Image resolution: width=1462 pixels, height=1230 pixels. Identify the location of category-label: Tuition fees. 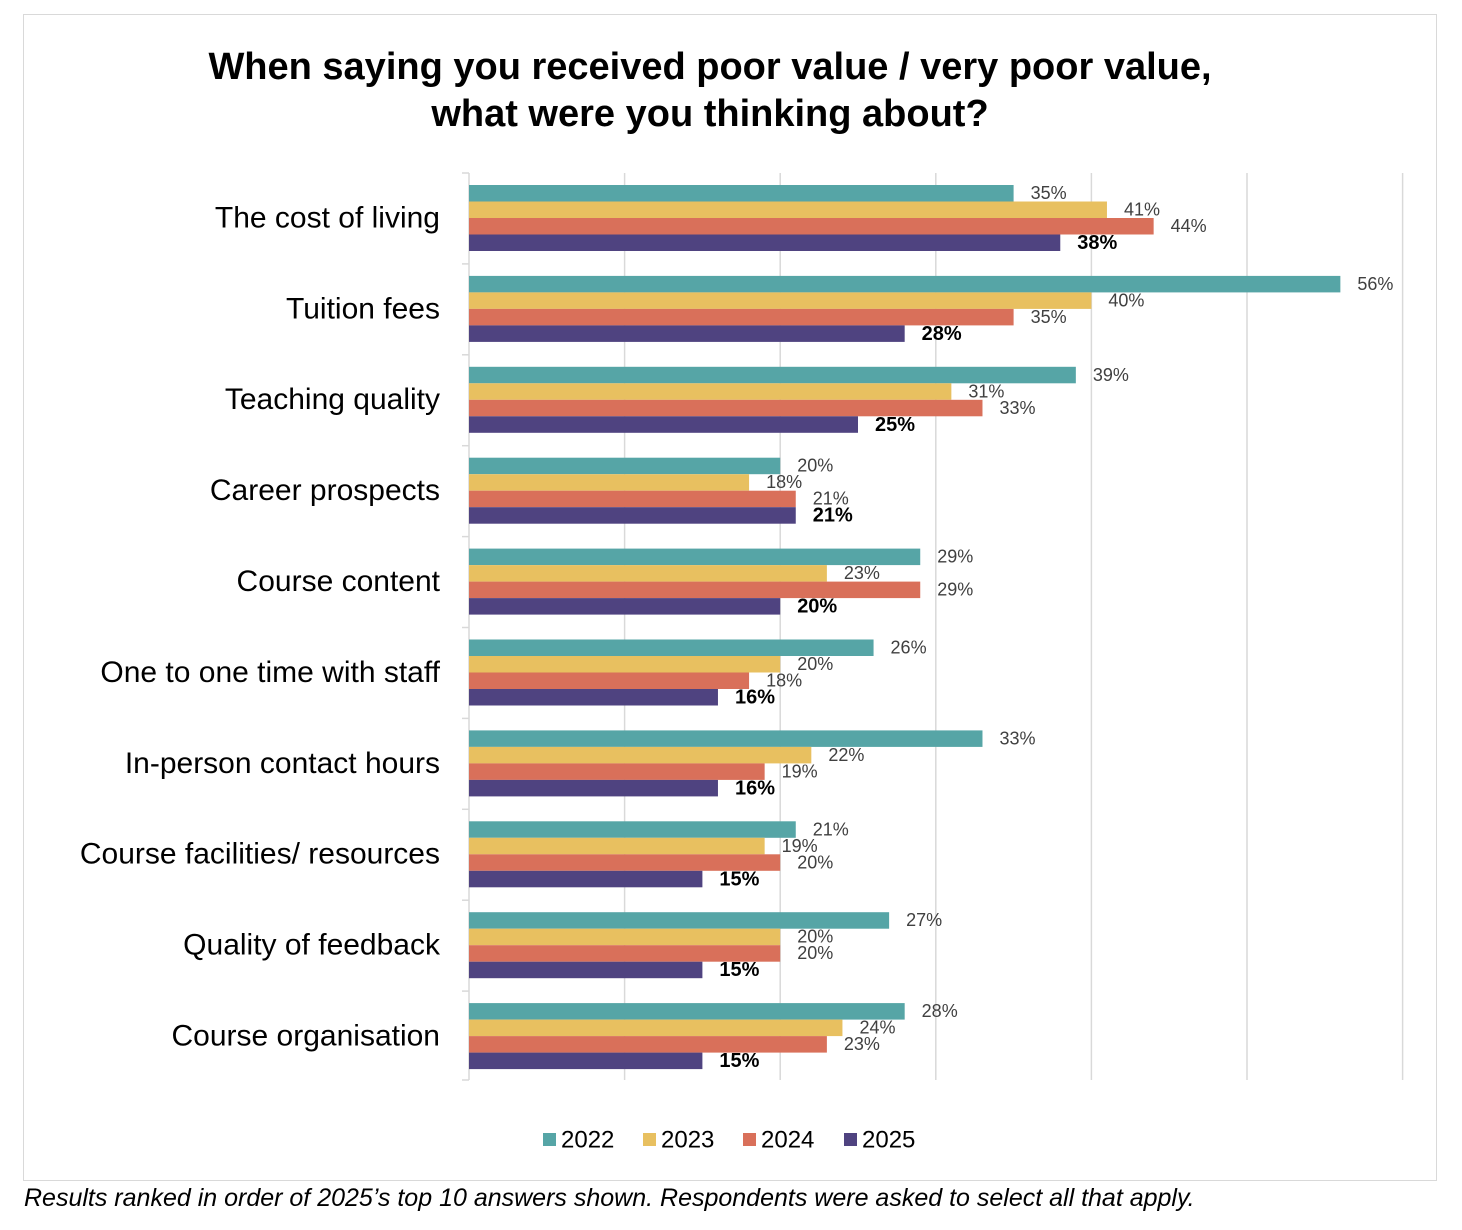
(363, 308).